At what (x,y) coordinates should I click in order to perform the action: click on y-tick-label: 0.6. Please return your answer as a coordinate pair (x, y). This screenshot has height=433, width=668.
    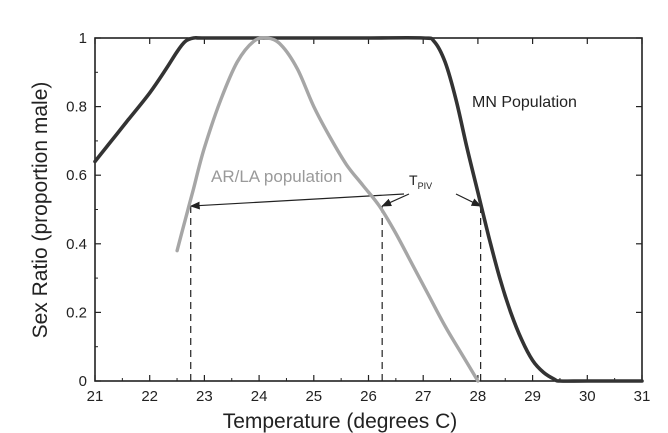
    Looking at the image, I should click on (76, 175).